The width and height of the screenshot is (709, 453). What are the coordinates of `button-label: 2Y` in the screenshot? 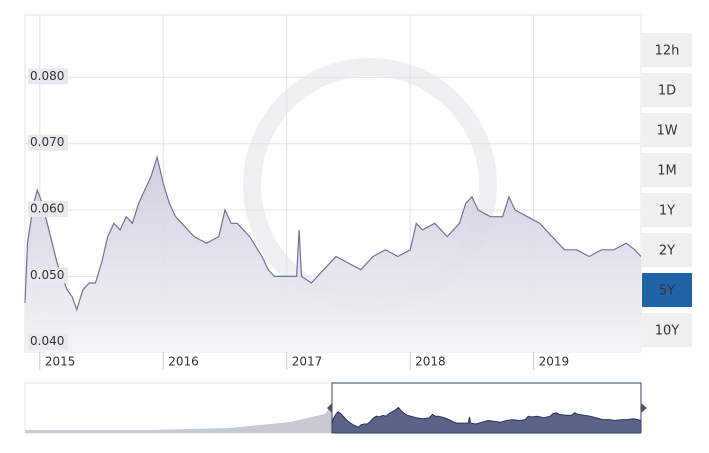 It's located at (667, 251).